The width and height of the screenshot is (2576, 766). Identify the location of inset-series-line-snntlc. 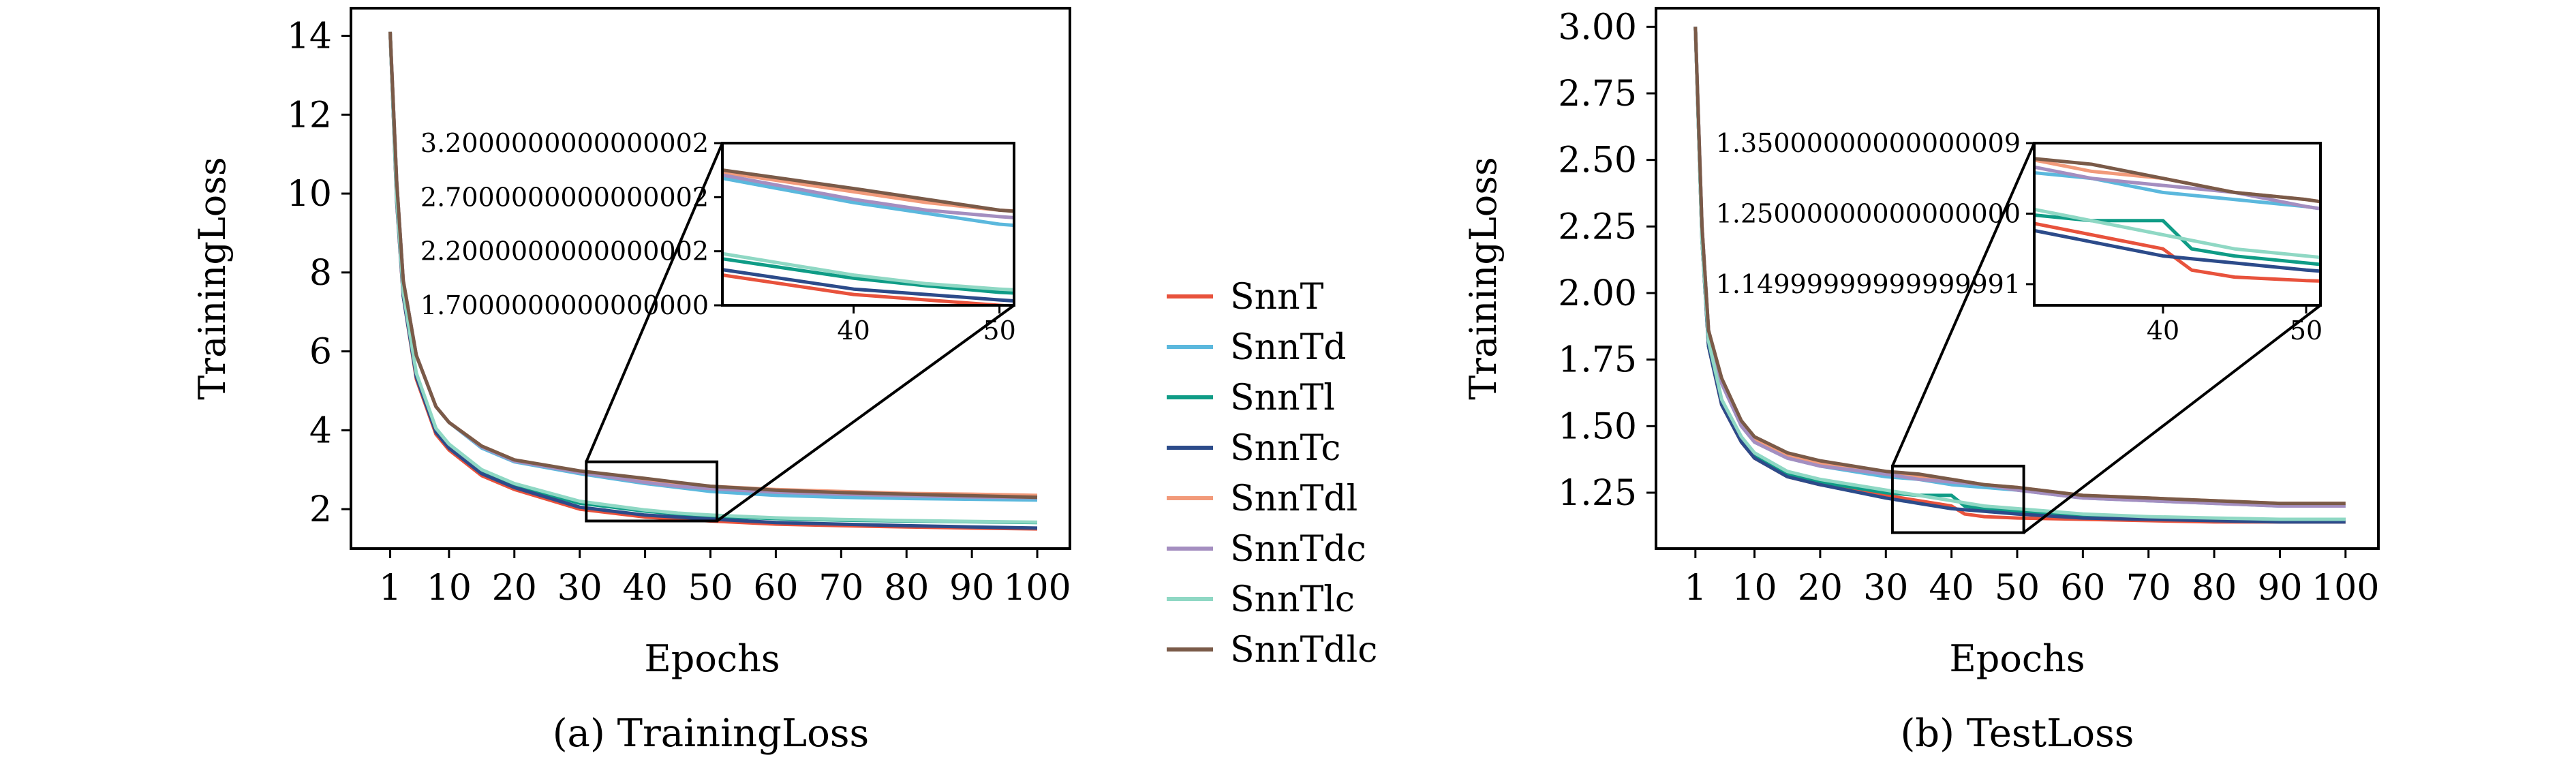
(2177, 233).